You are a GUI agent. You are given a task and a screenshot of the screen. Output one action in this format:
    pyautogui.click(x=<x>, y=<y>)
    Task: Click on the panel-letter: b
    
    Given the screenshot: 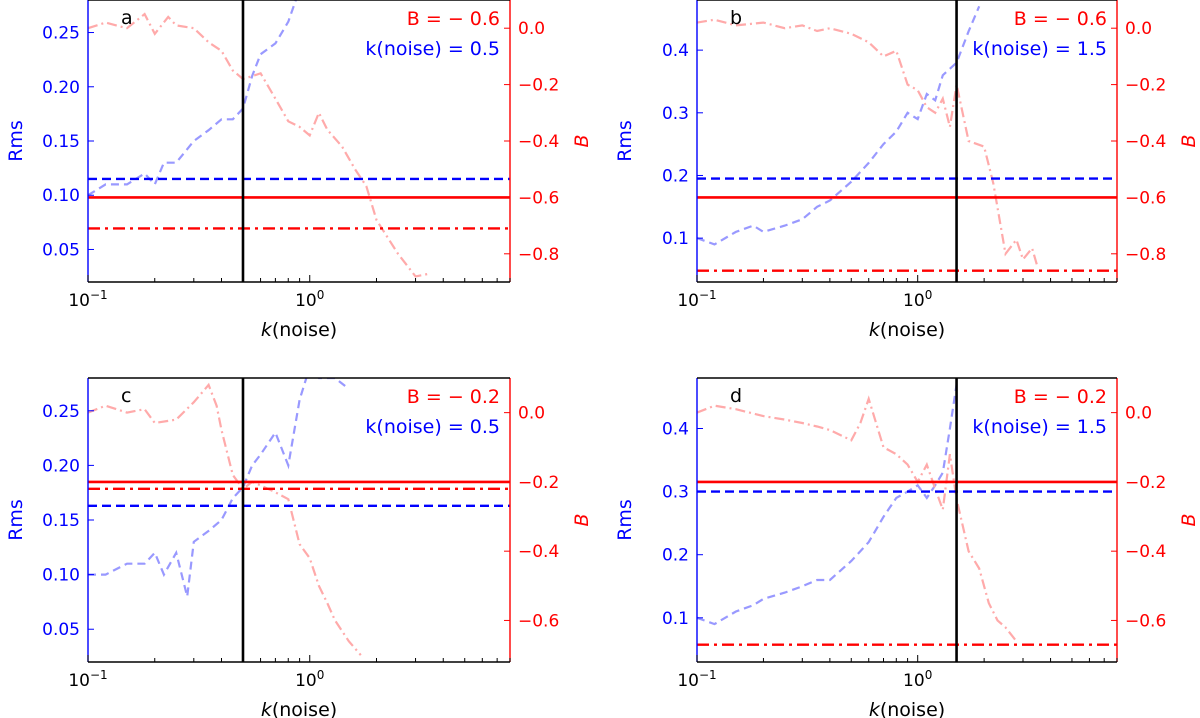 What is the action you would take?
    pyautogui.click(x=736, y=18)
    